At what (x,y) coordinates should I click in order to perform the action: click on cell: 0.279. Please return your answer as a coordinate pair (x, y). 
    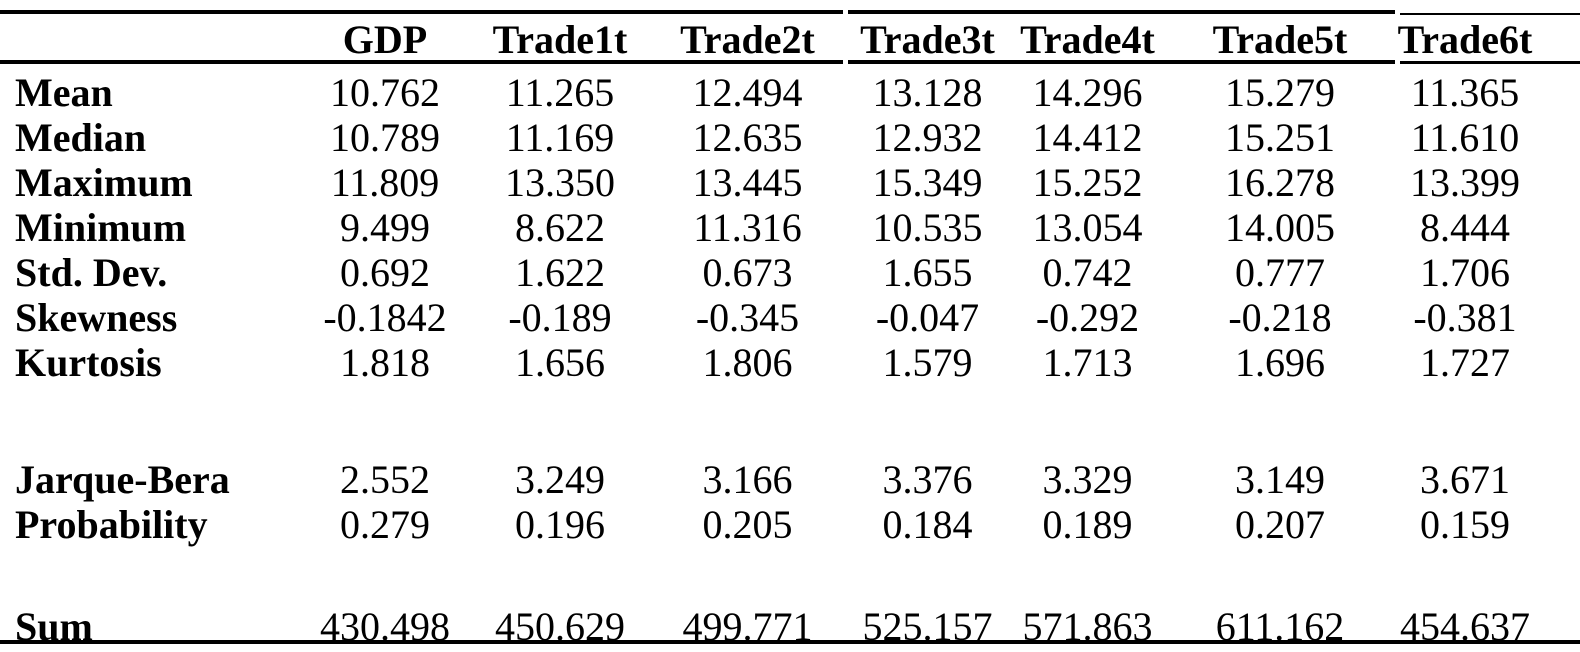
    Looking at the image, I should click on (385, 524).